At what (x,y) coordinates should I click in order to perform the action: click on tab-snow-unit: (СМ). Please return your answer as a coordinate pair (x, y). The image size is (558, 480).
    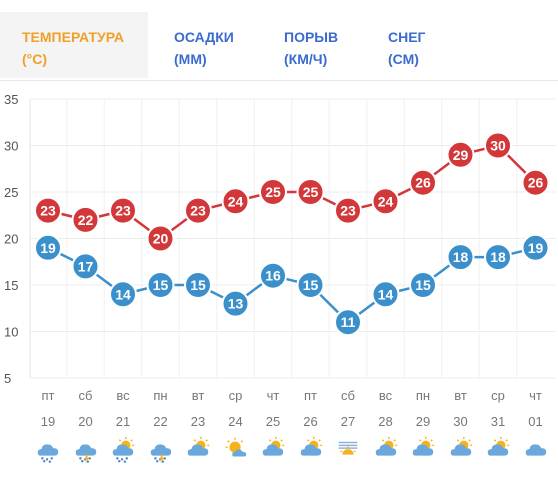
    Looking at the image, I should click on (403, 59).